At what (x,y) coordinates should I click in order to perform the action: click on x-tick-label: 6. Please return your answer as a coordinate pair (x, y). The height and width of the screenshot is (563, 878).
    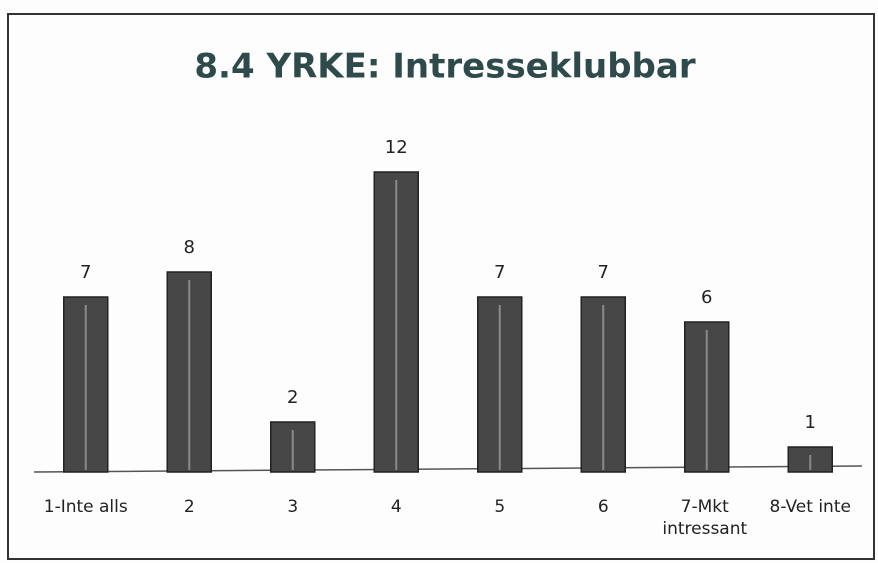
    Looking at the image, I should click on (603, 507).